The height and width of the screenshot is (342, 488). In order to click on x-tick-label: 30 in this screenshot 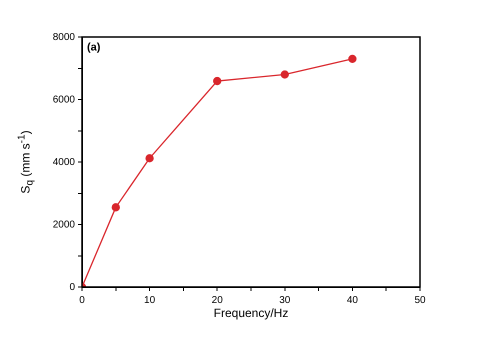, I will do `click(285, 300)`.